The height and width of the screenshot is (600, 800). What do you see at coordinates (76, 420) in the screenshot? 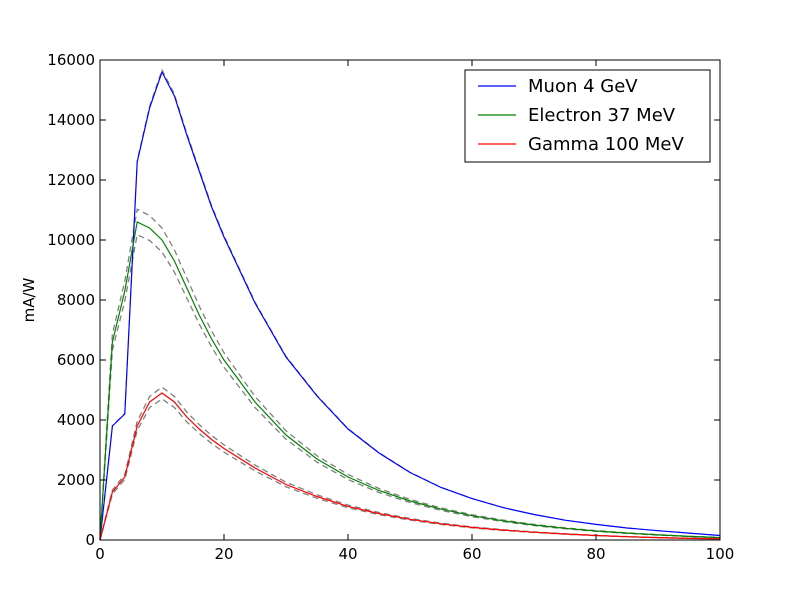
I see `y-tick-label: 4000` at bounding box center [76, 420].